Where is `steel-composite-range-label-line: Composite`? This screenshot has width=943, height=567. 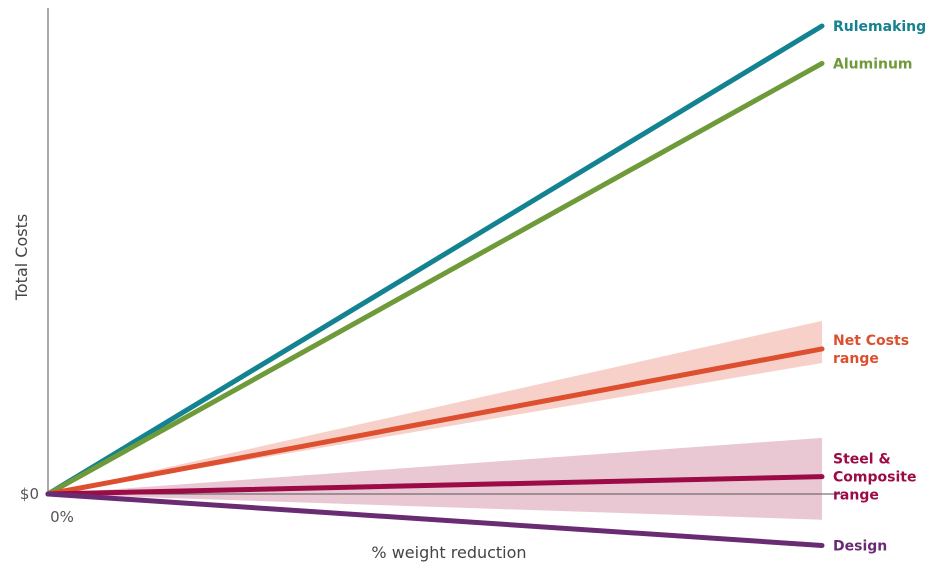
steel-composite-range-label-line: Composite is located at coordinates (874, 478).